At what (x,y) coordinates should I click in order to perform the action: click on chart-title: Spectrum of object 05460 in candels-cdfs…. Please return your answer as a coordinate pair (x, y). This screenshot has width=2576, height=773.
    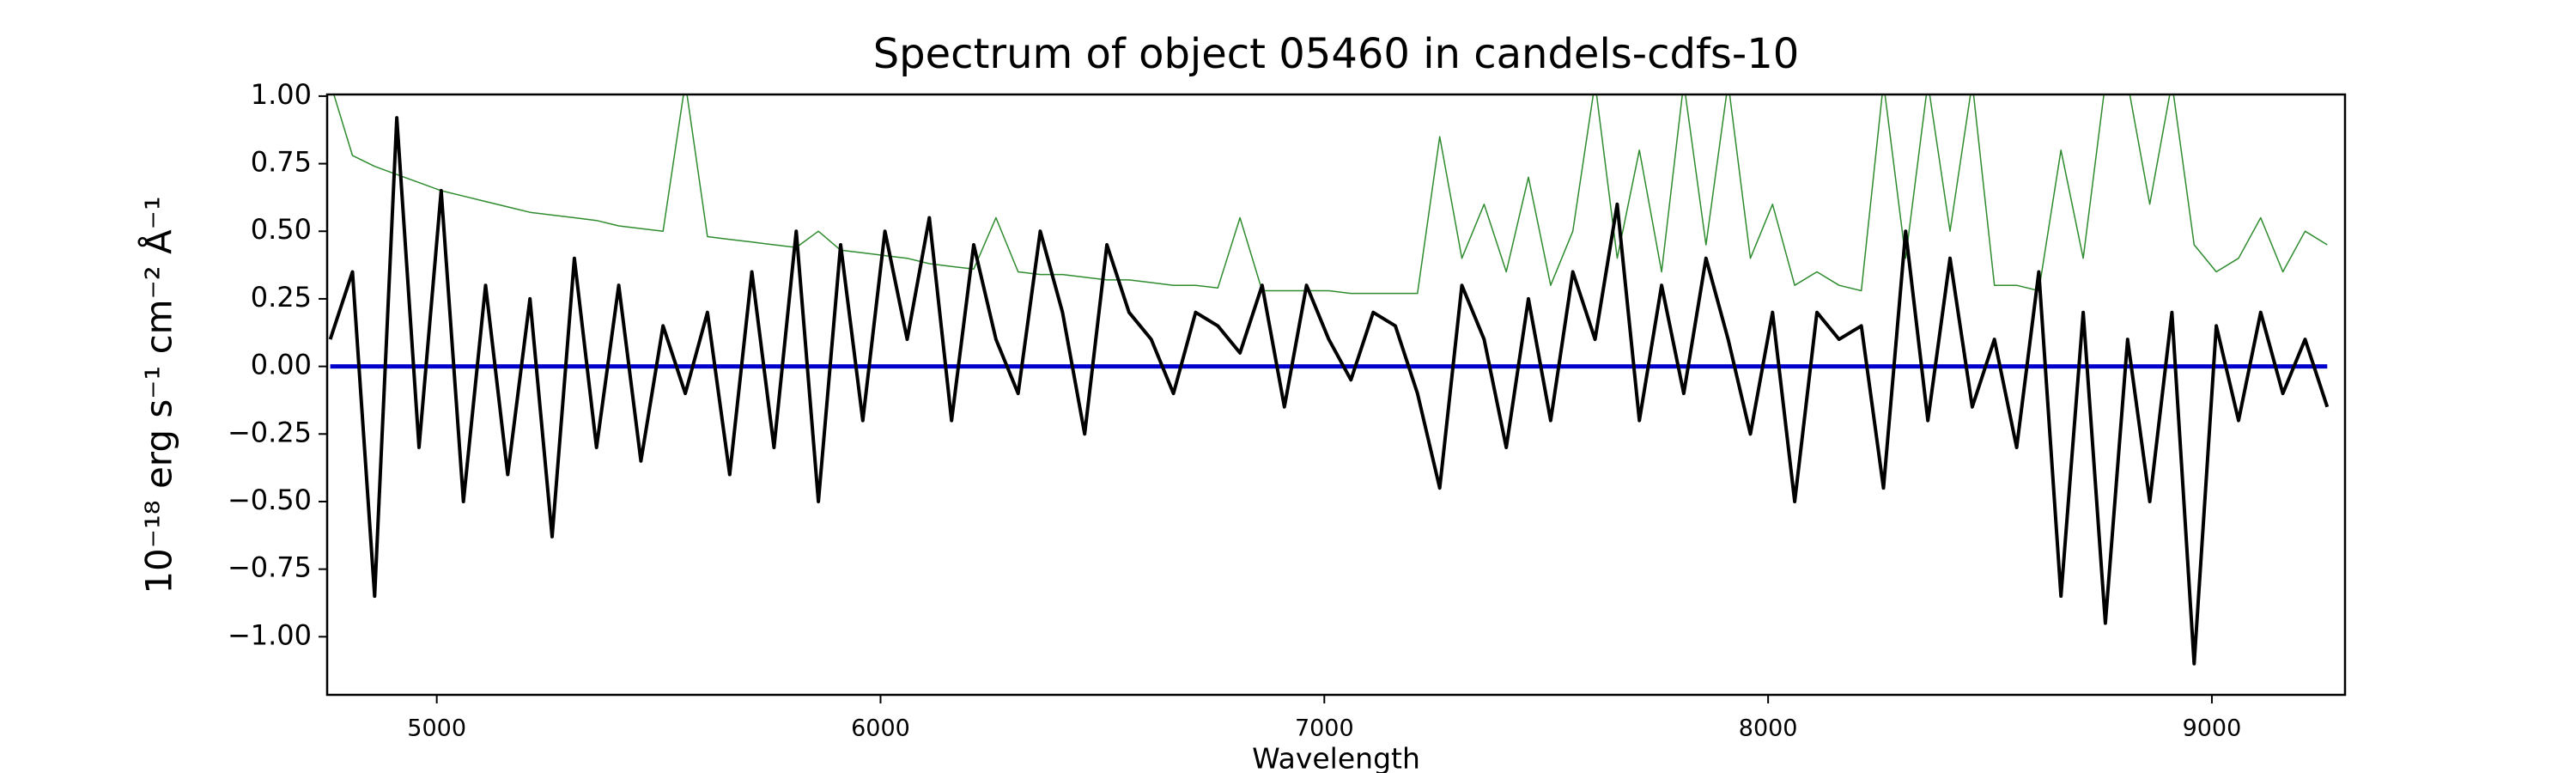
    Looking at the image, I should click on (1336, 54).